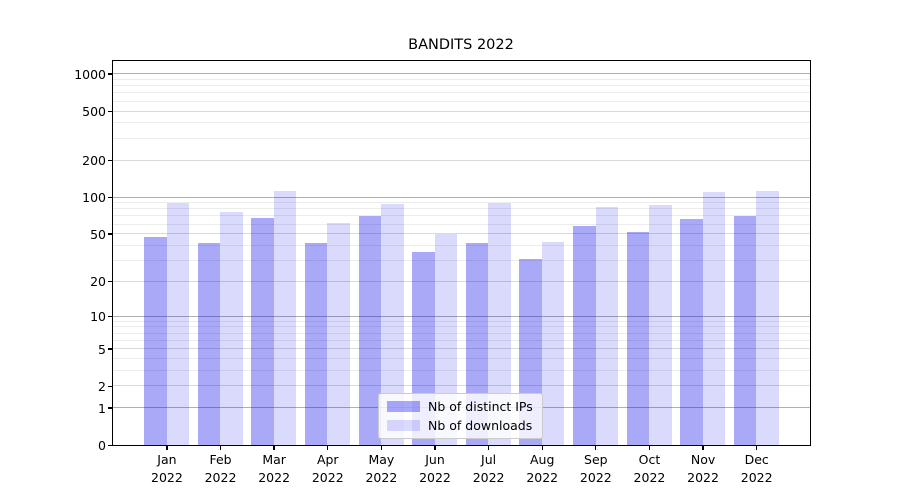  I want to click on bar-nb-of-downloads-sep-2022, so click(607, 325).